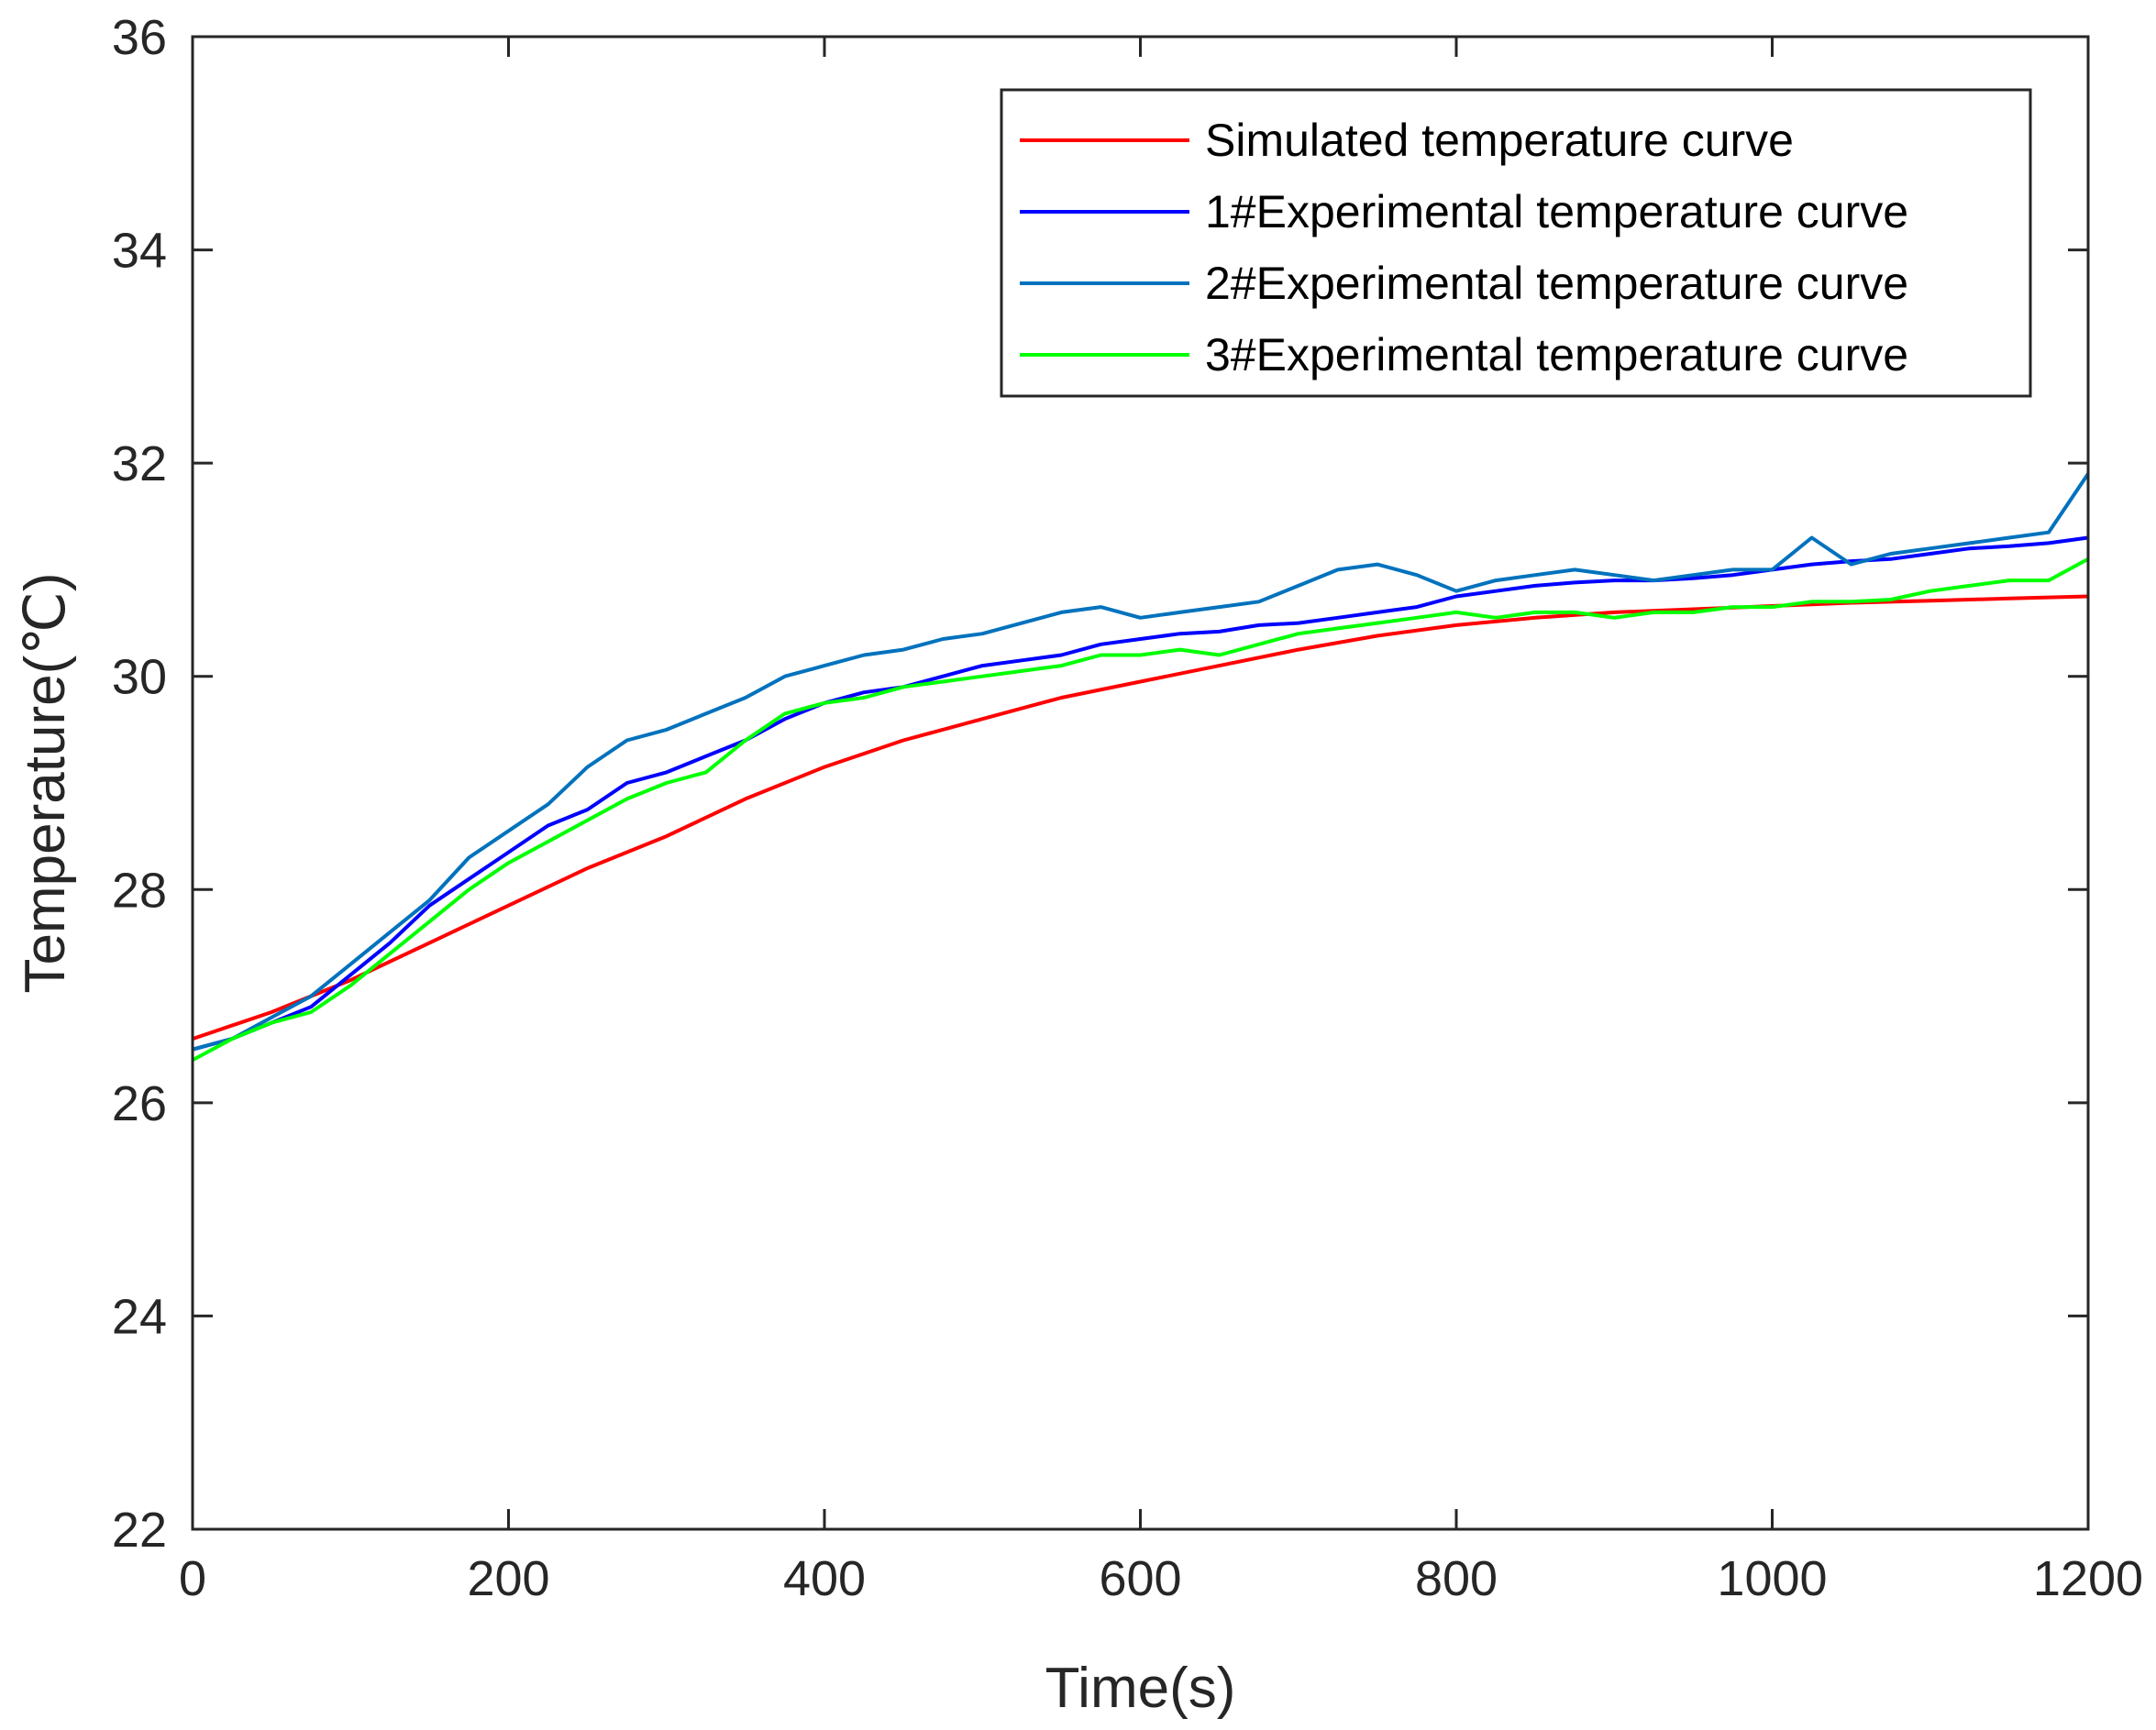 This screenshot has width=2156, height=1730. I want to click on y-tick-label: 32, so click(140, 464).